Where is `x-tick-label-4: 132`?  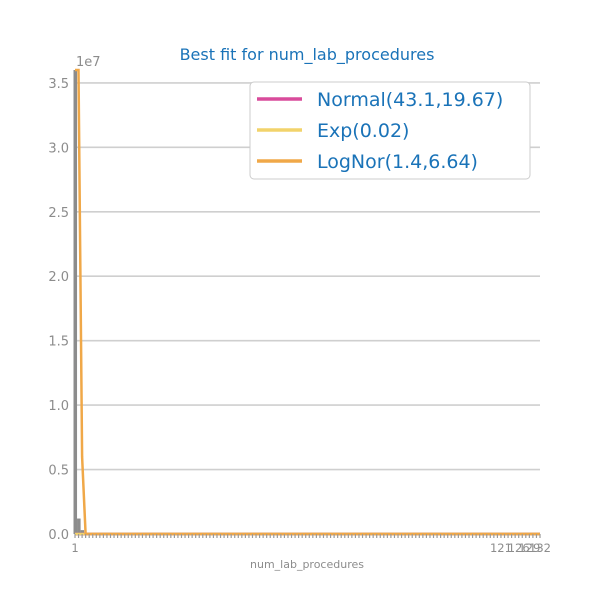
x-tick-label-4: 132 is located at coordinates (540, 548).